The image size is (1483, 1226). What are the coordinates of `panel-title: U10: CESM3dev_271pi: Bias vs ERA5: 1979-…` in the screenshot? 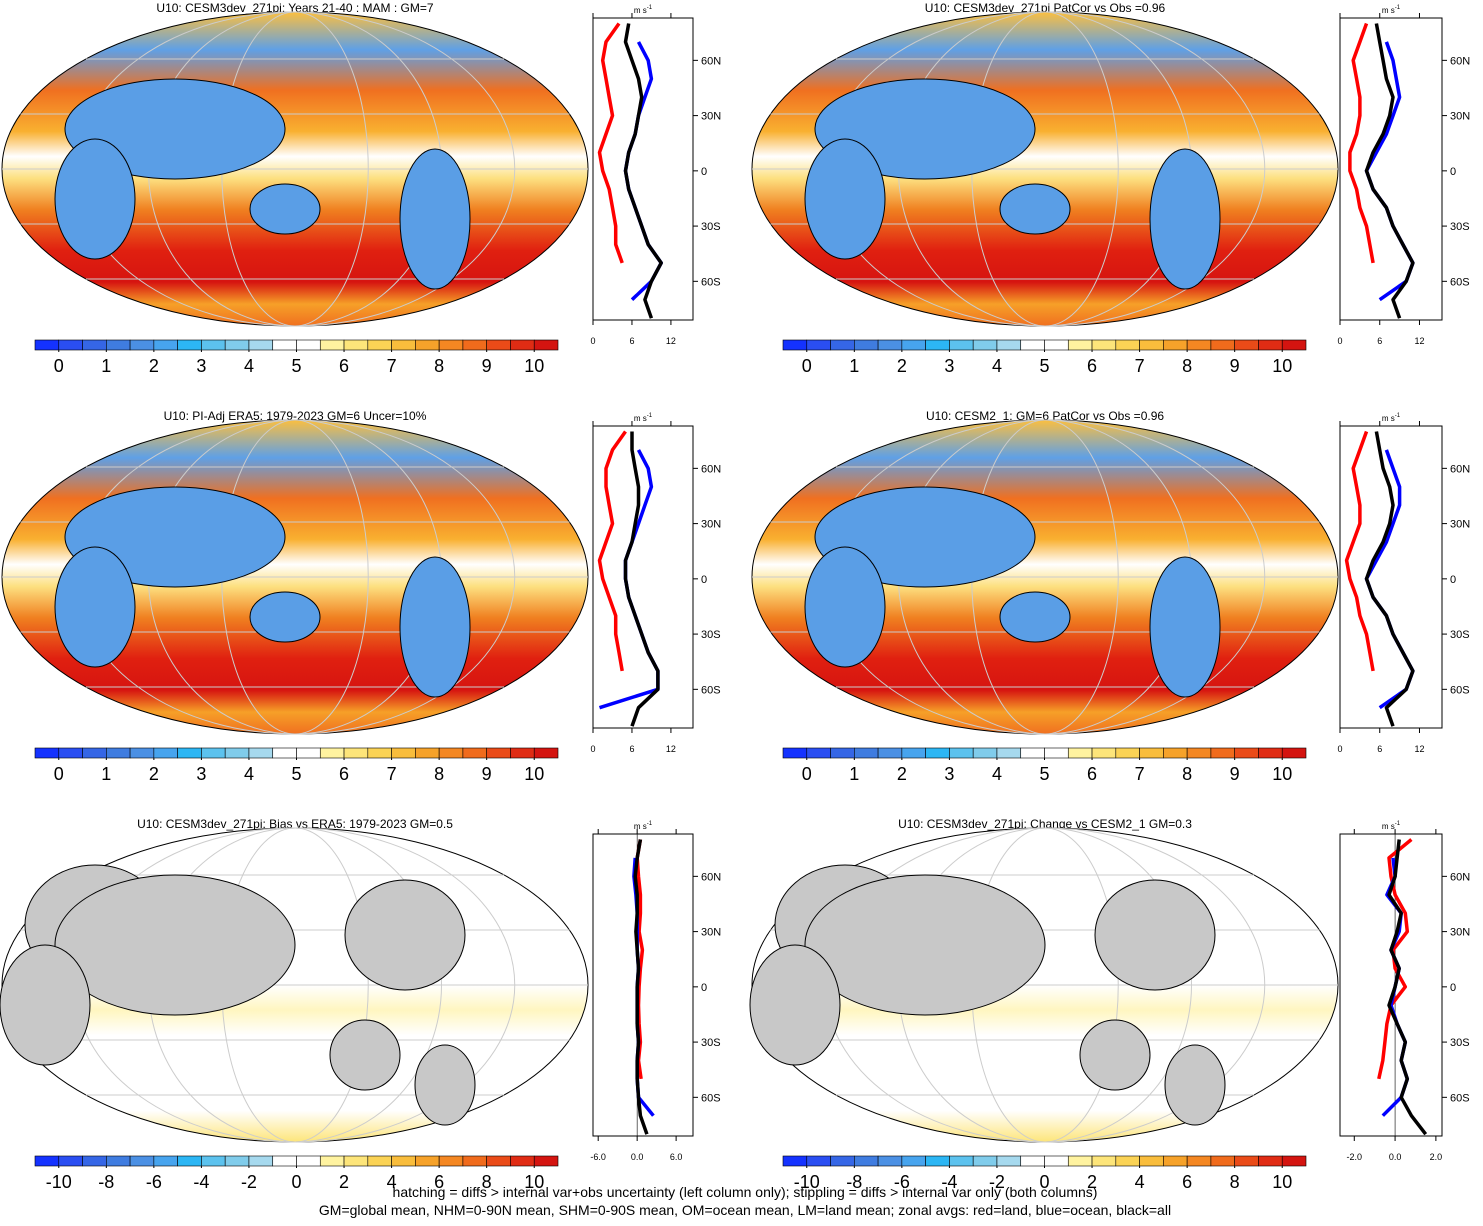 It's located at (295, 824).